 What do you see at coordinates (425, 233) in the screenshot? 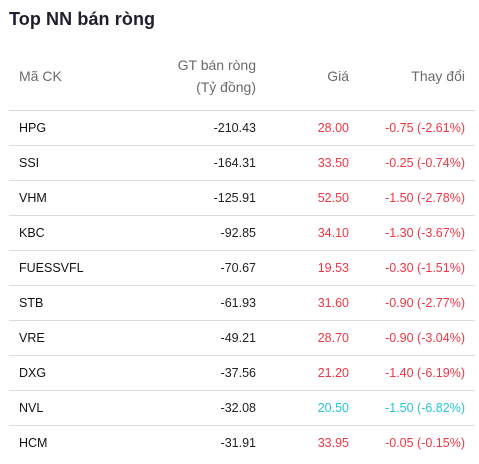
I see `price-change: -1.30 (-3.67%)` at bounding box center [425, 233].